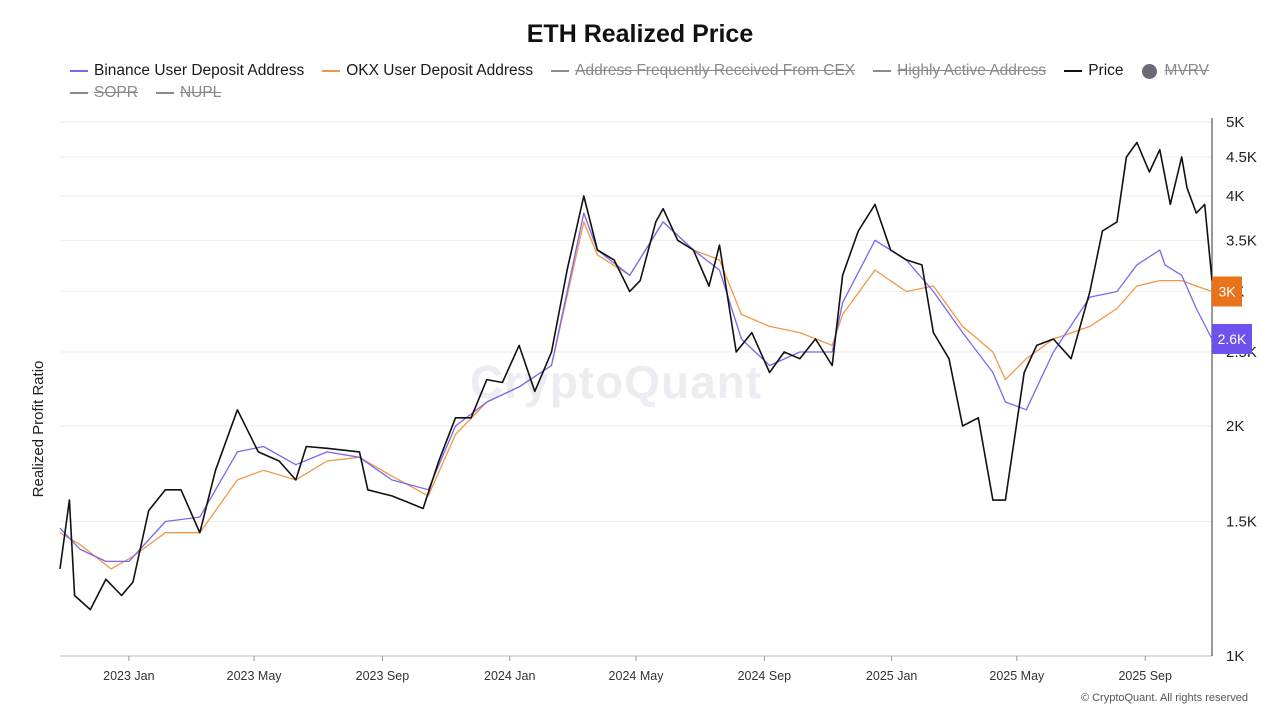 The height and width of the screenshot is (720, 1280). Describe the element at coordinates (637, 676) in the screenshot. I see `x-tick-label: 2024 May` at that location.